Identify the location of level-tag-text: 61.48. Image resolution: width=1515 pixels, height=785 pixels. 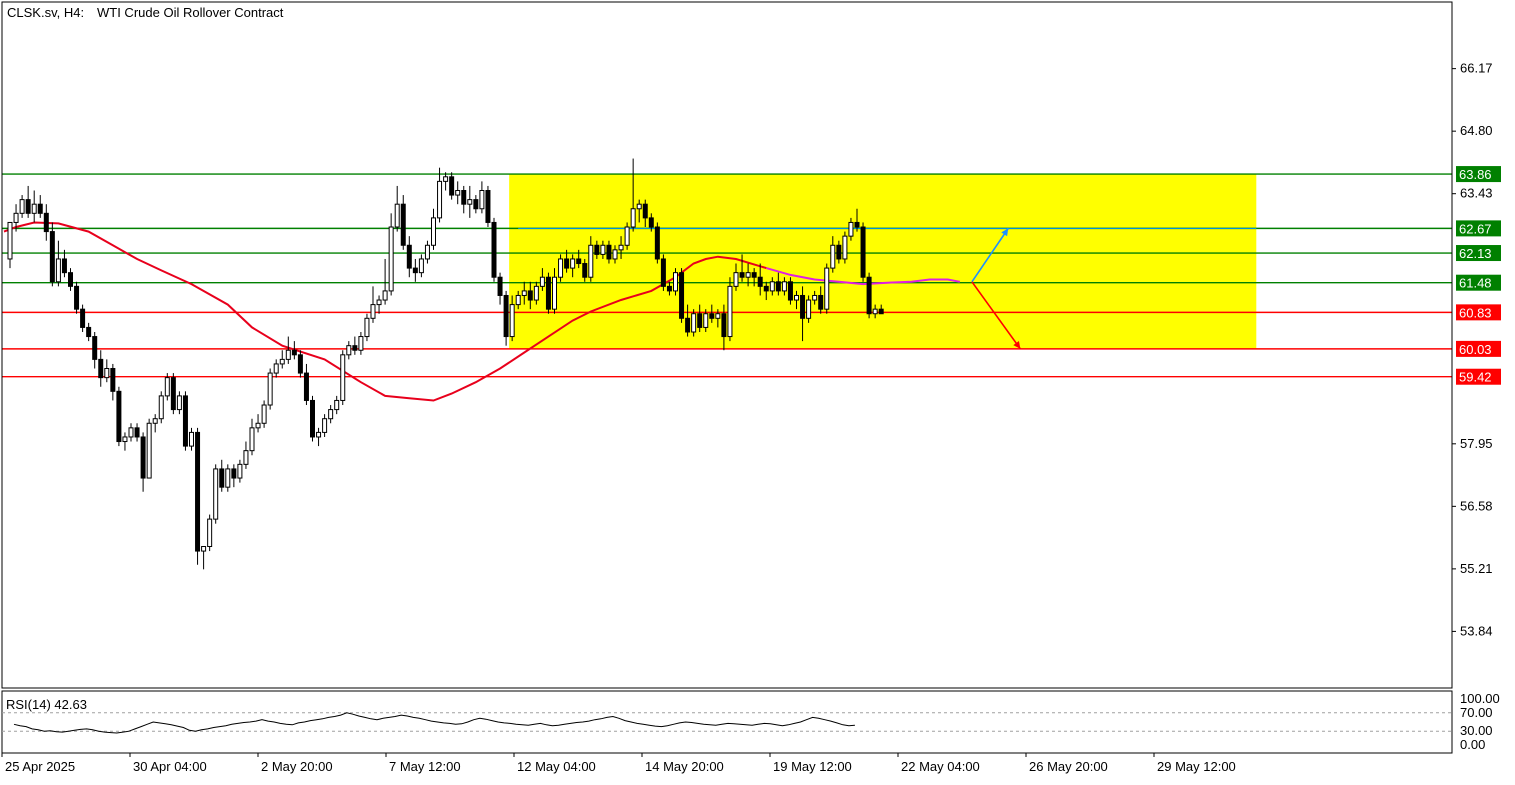
(1475, 283).